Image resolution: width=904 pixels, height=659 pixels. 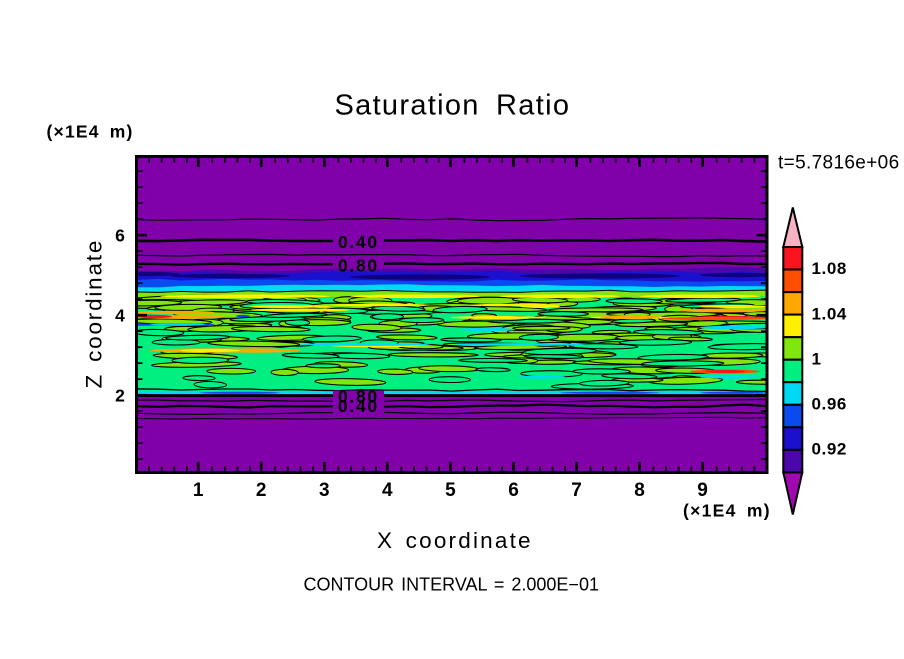 What do you see at coordinates (455, 540) in the screenshot?
I see `svg-text: X coordinate` at bounding box center [455, 540].